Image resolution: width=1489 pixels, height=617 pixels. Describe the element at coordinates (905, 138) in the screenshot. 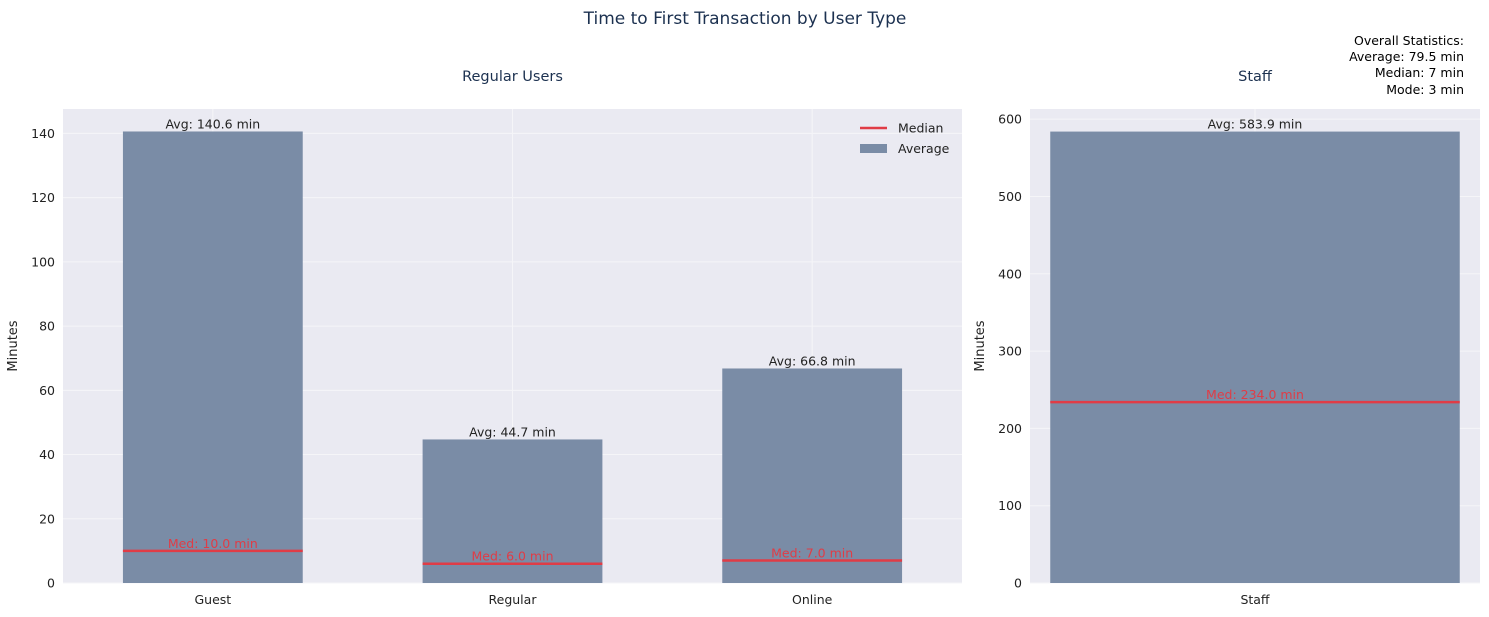

I see `legend: Median Average` at that location.